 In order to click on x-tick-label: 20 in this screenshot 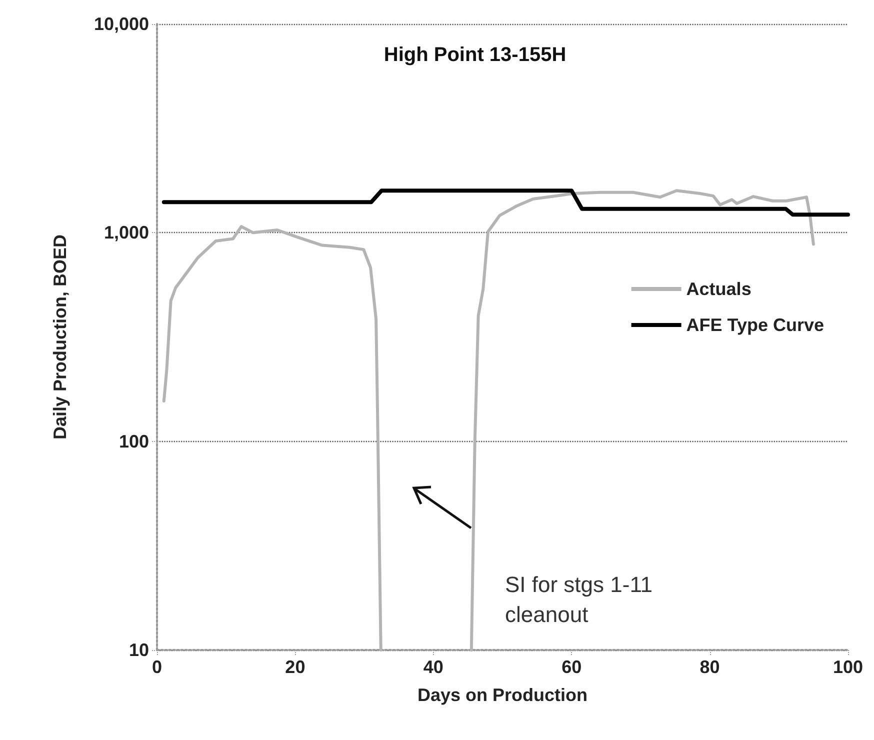, I will do `click(295, 667)`.